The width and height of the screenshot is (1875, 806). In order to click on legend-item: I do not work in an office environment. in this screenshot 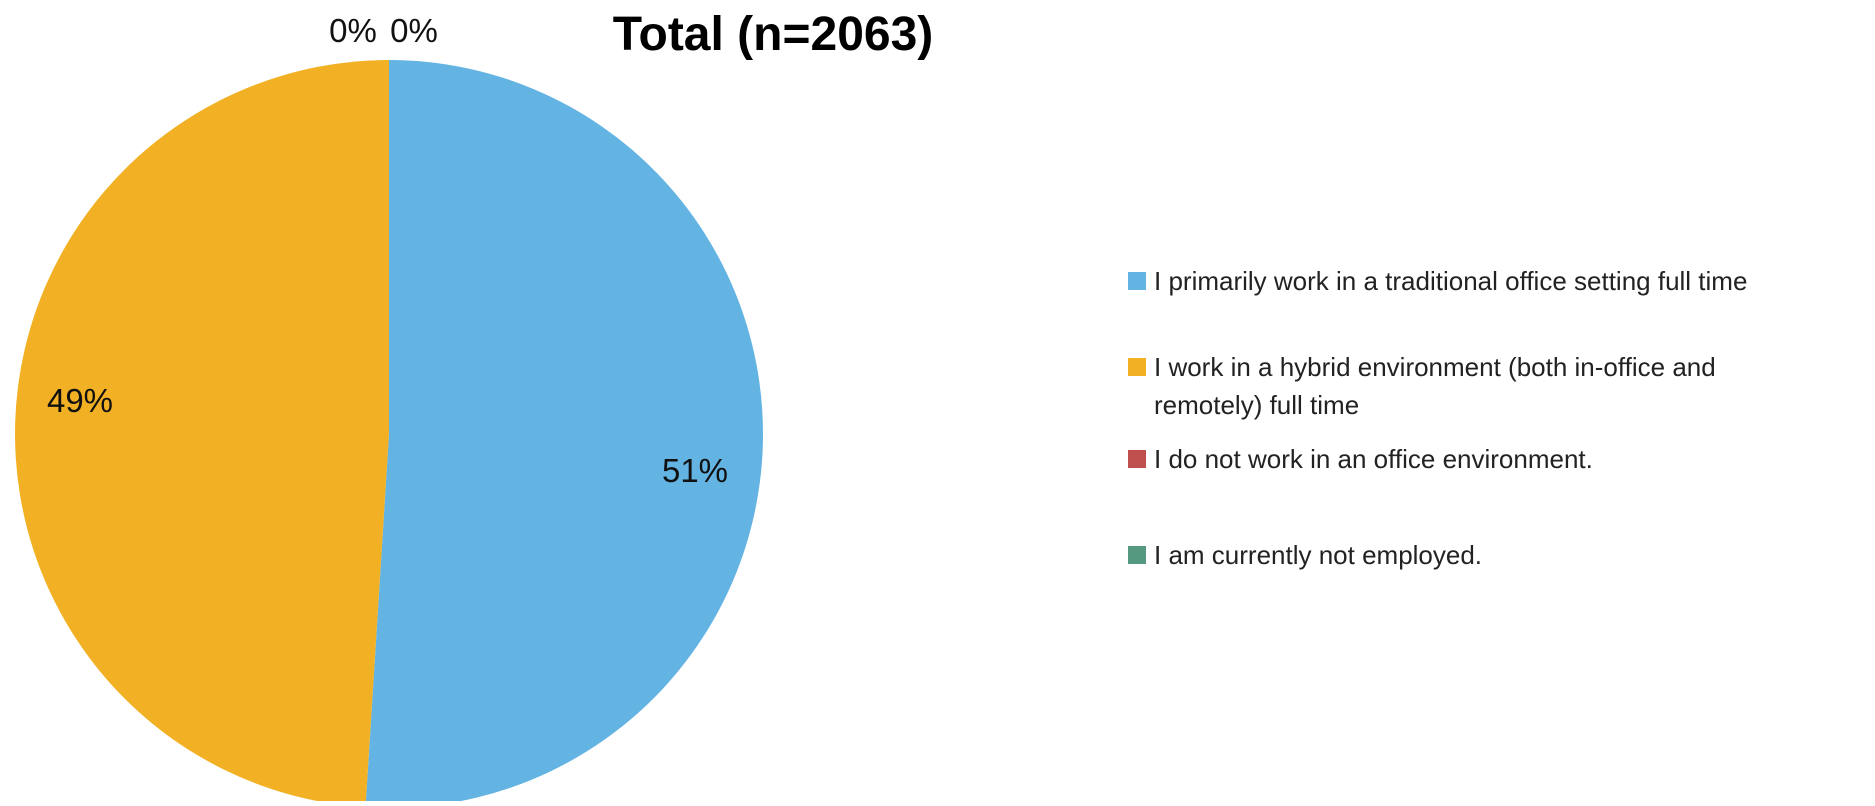, I will do `click(1491, 459)`.